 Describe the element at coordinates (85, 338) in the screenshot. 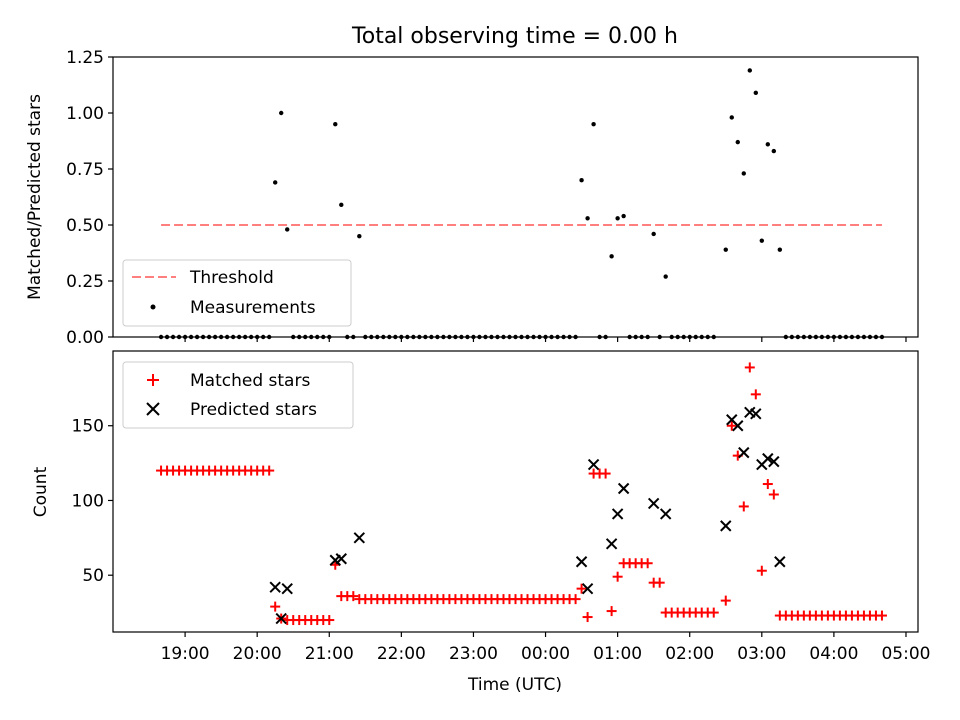

I see `top-y-tick-label-0: 0.00` at that location.